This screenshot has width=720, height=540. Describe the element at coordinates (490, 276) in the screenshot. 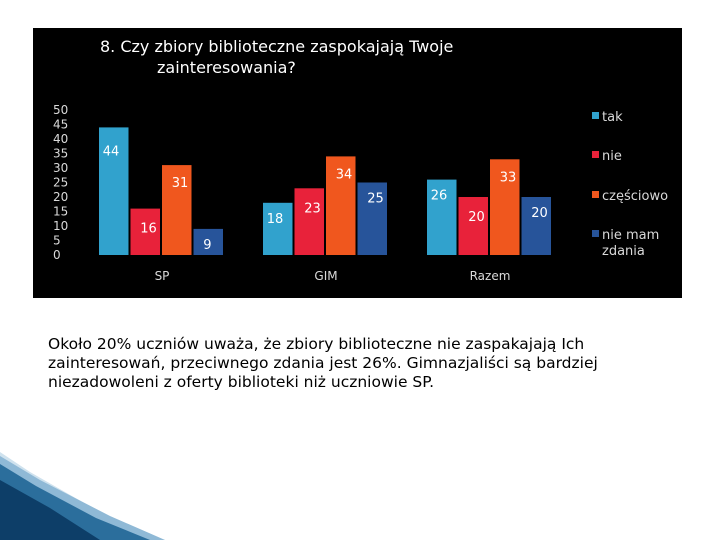

I see `x-category-label: Razem` at that location.